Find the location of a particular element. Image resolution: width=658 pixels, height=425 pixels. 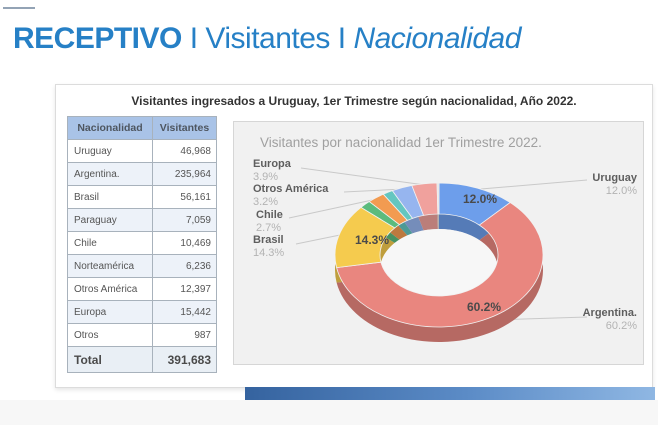

callout-name: Europa is located at coordinates (272, 164).